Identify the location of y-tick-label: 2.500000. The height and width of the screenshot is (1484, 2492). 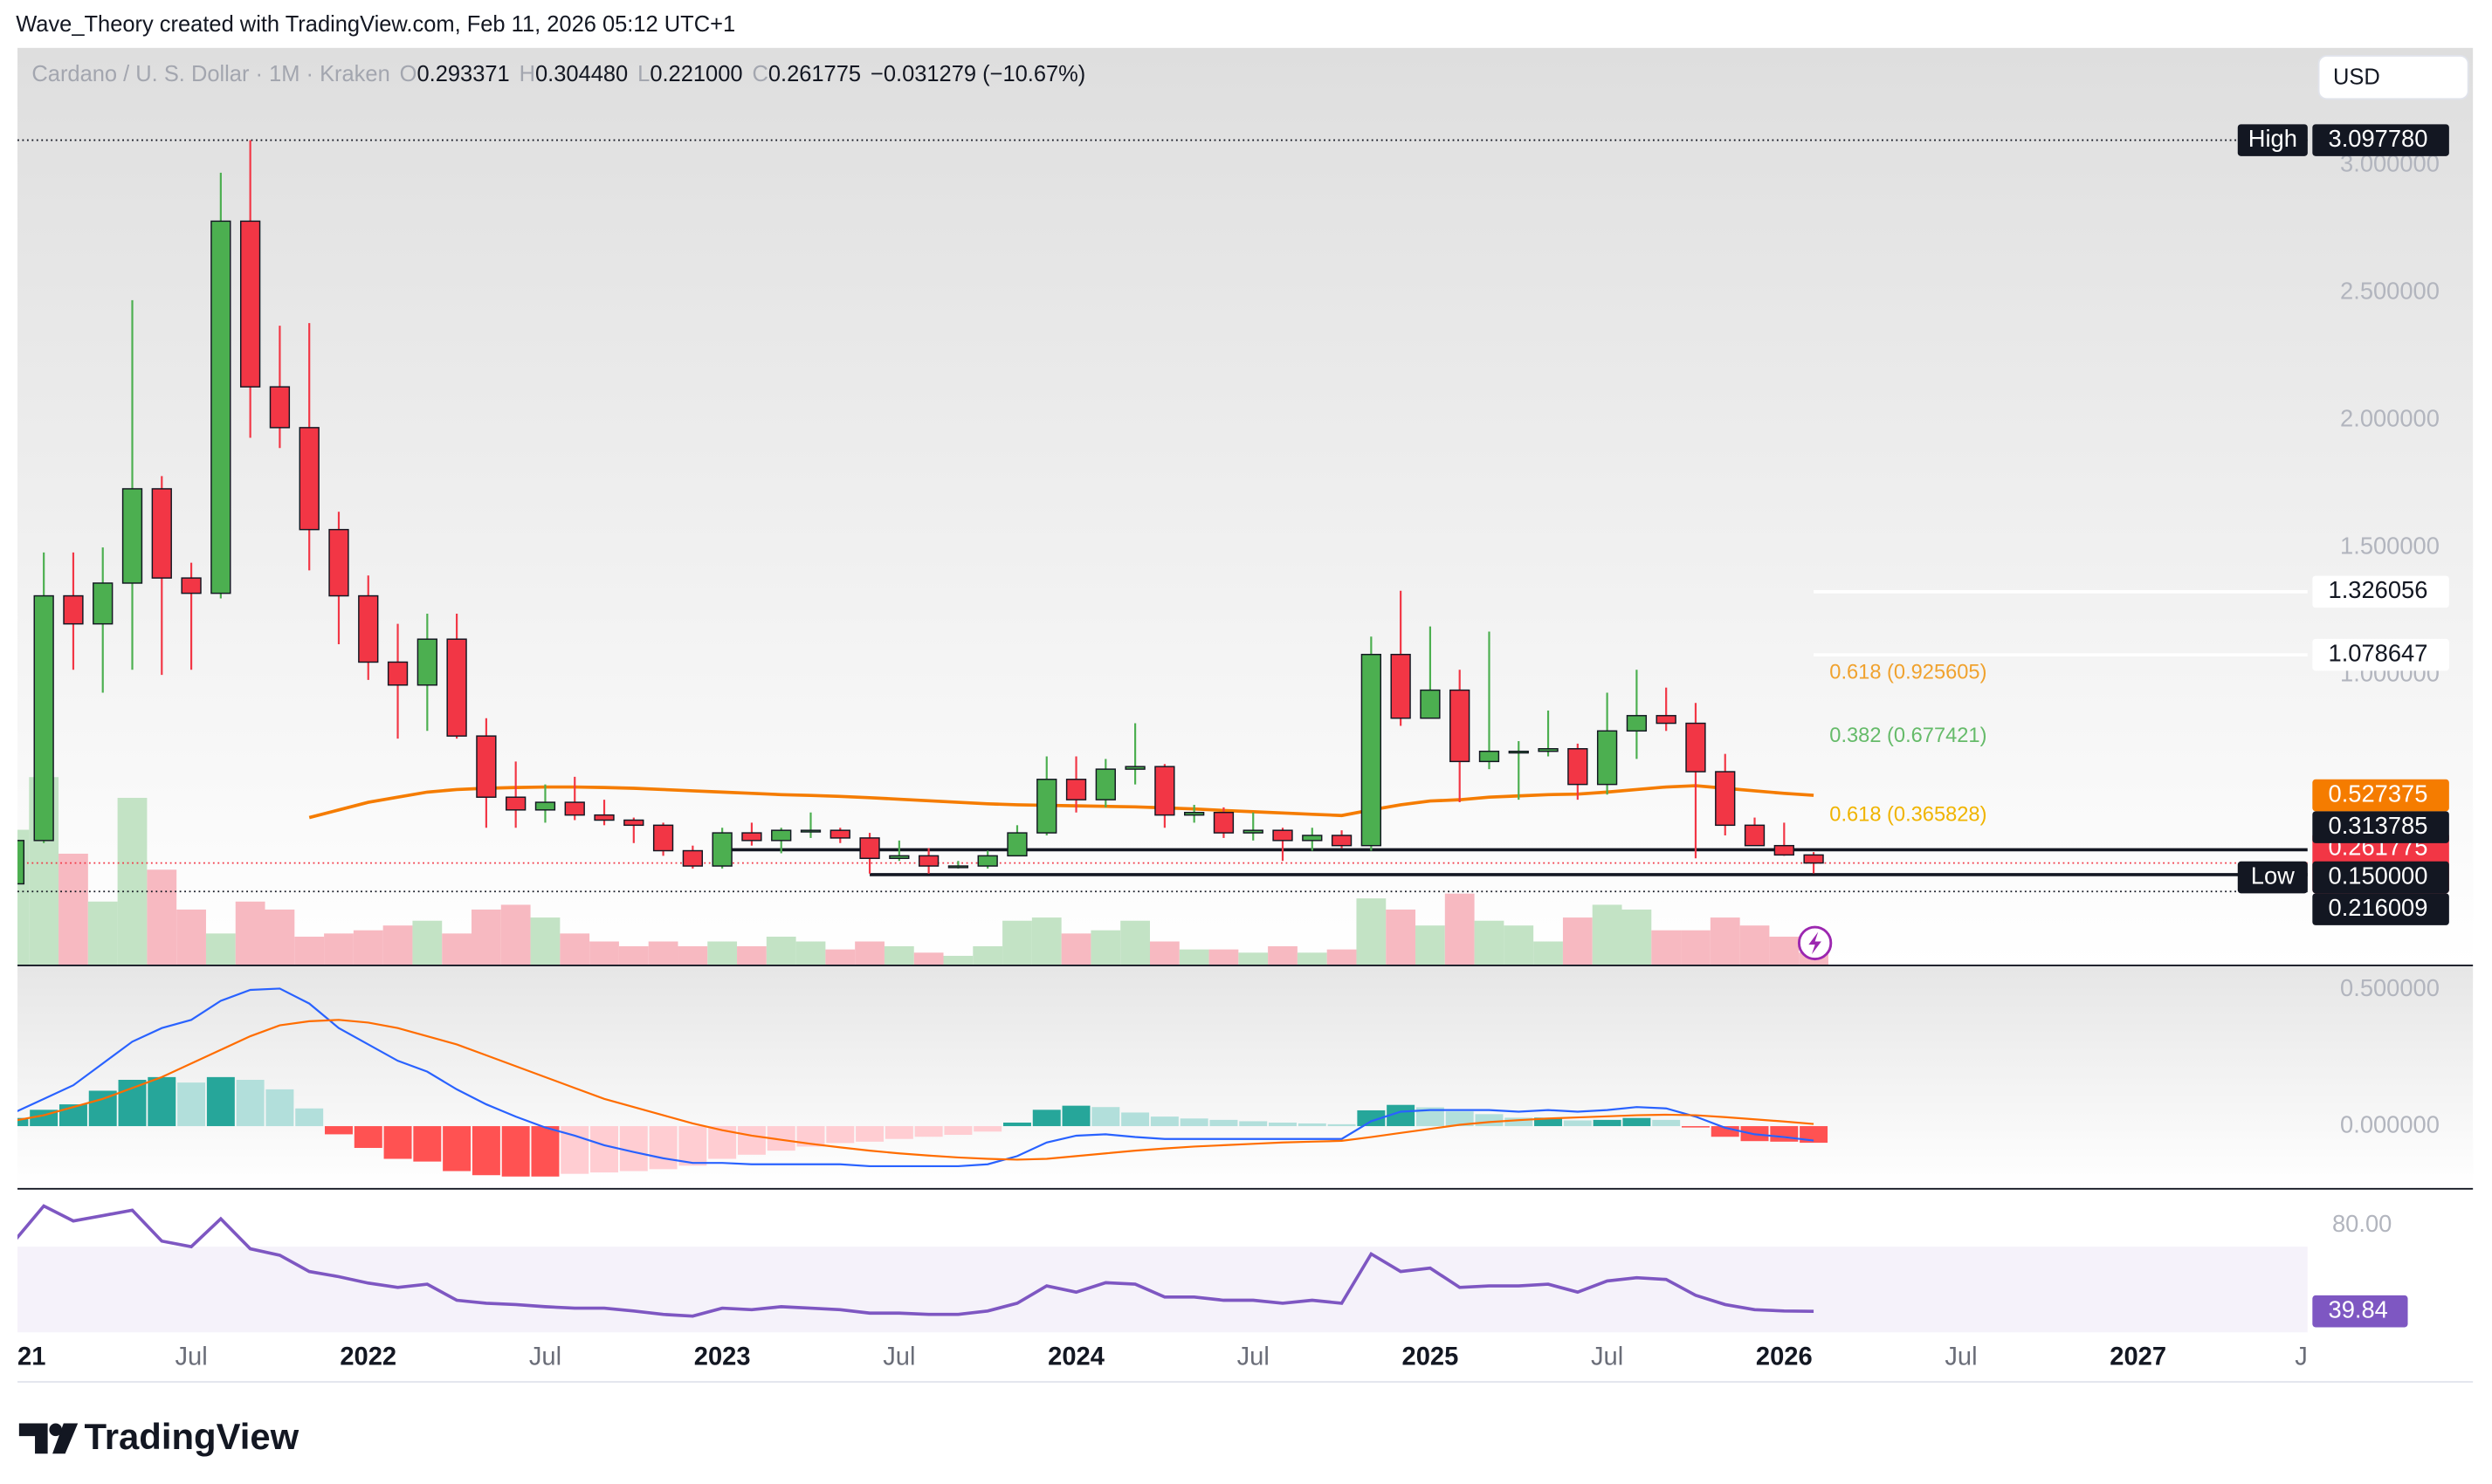
(2390, 291).